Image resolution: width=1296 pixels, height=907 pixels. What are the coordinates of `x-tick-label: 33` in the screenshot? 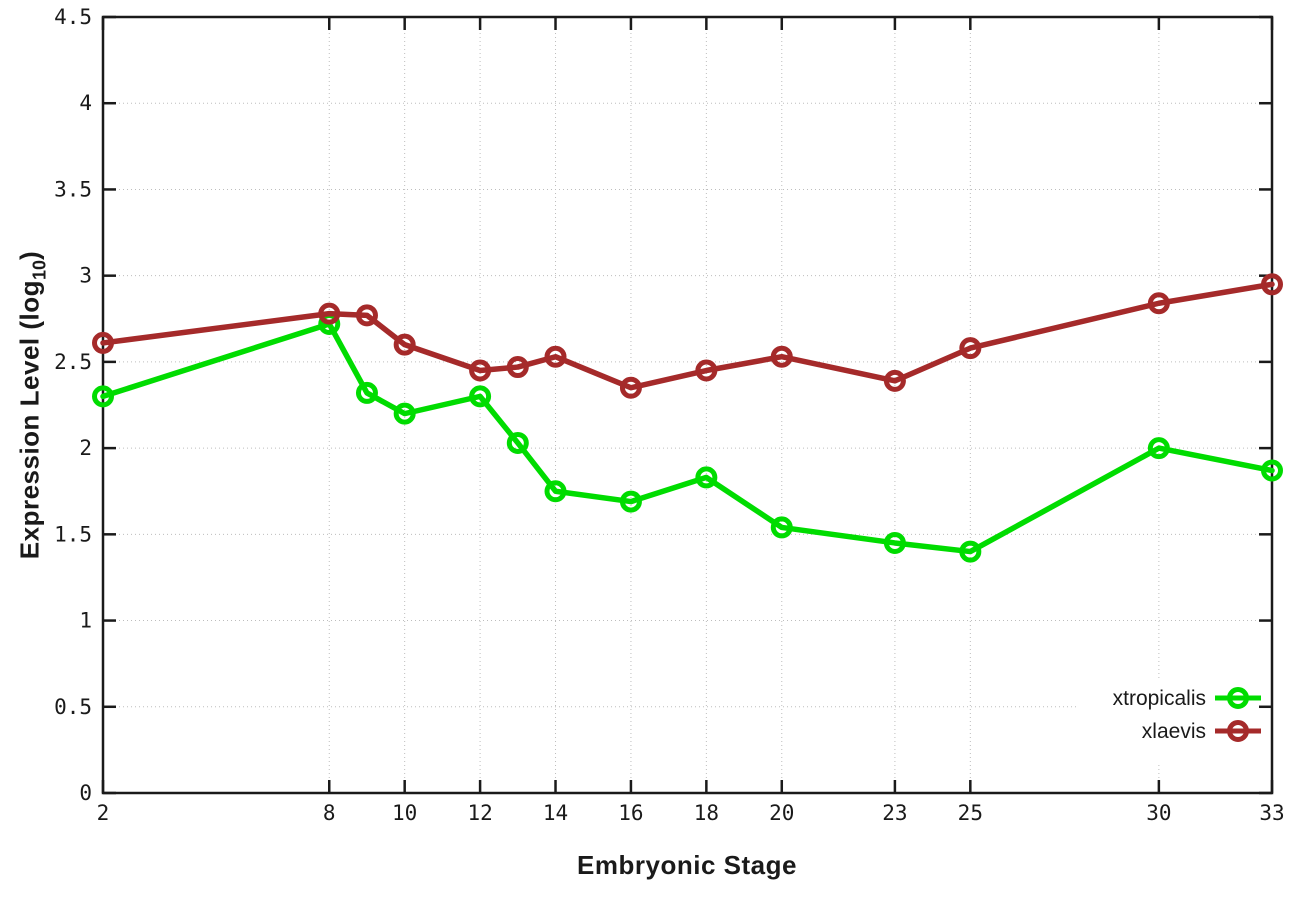 It's located at (1271, 813).